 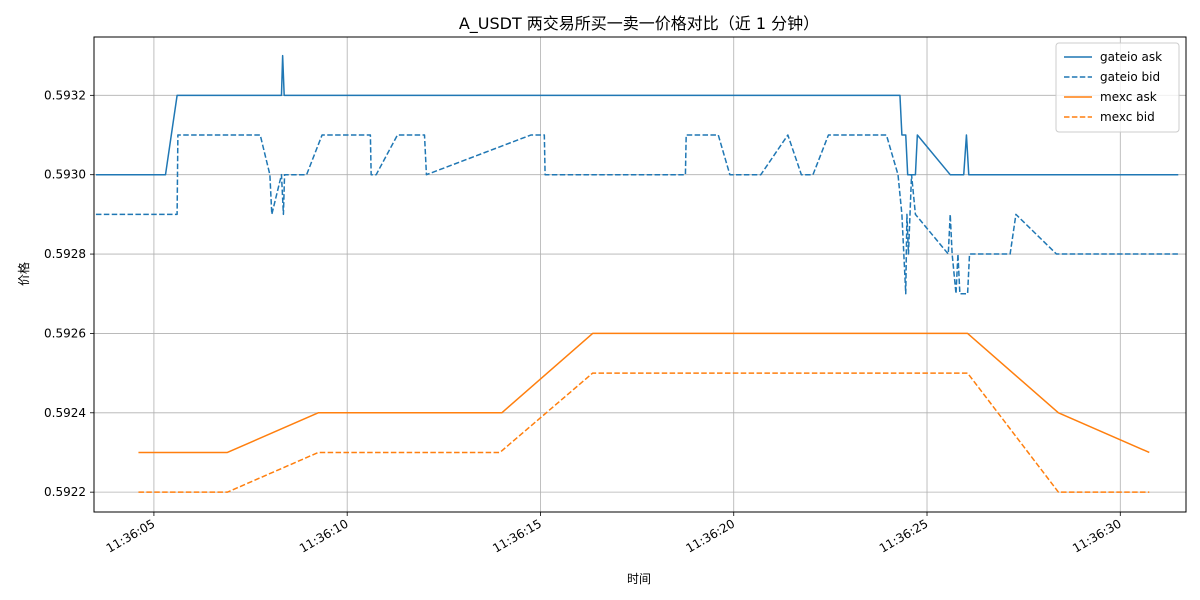 I want to click on x-tick-label: 11:36:15, so click(x=517, y=535).